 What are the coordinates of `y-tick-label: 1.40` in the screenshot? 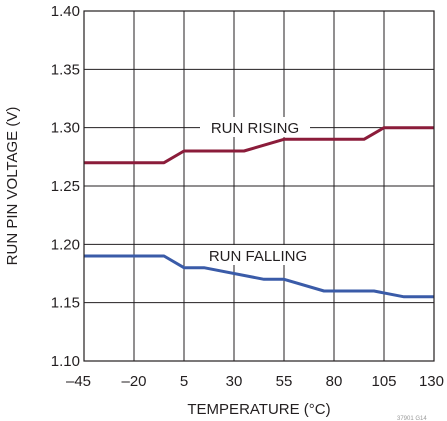 It's located at (65, 11).